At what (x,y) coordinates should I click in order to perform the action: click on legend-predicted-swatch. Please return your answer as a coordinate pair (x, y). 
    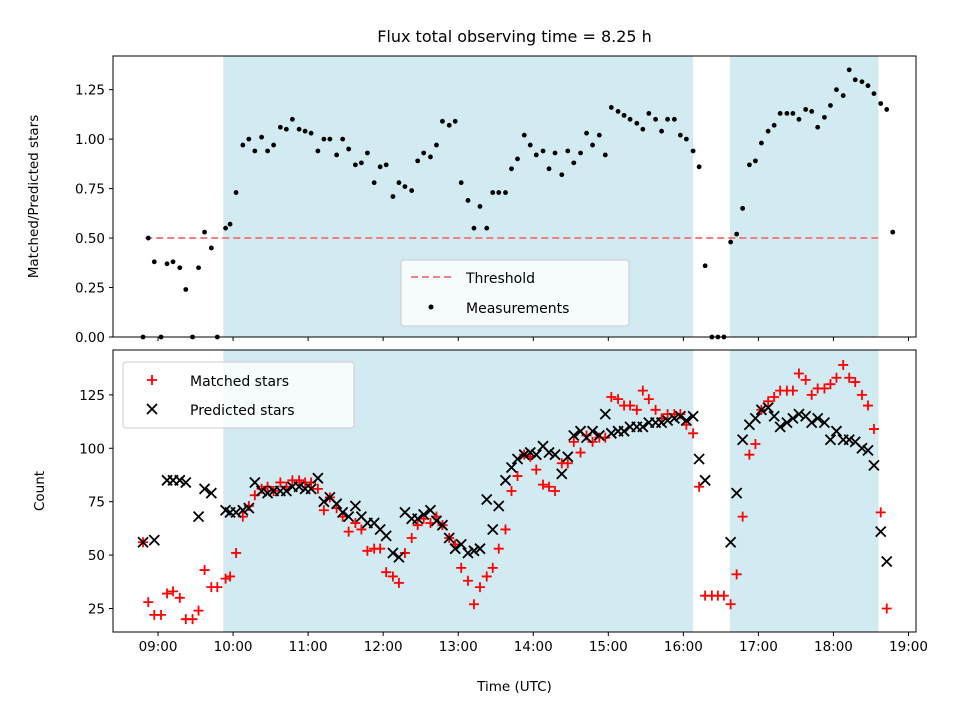
    Looking at the image, I should click on (152, 409).